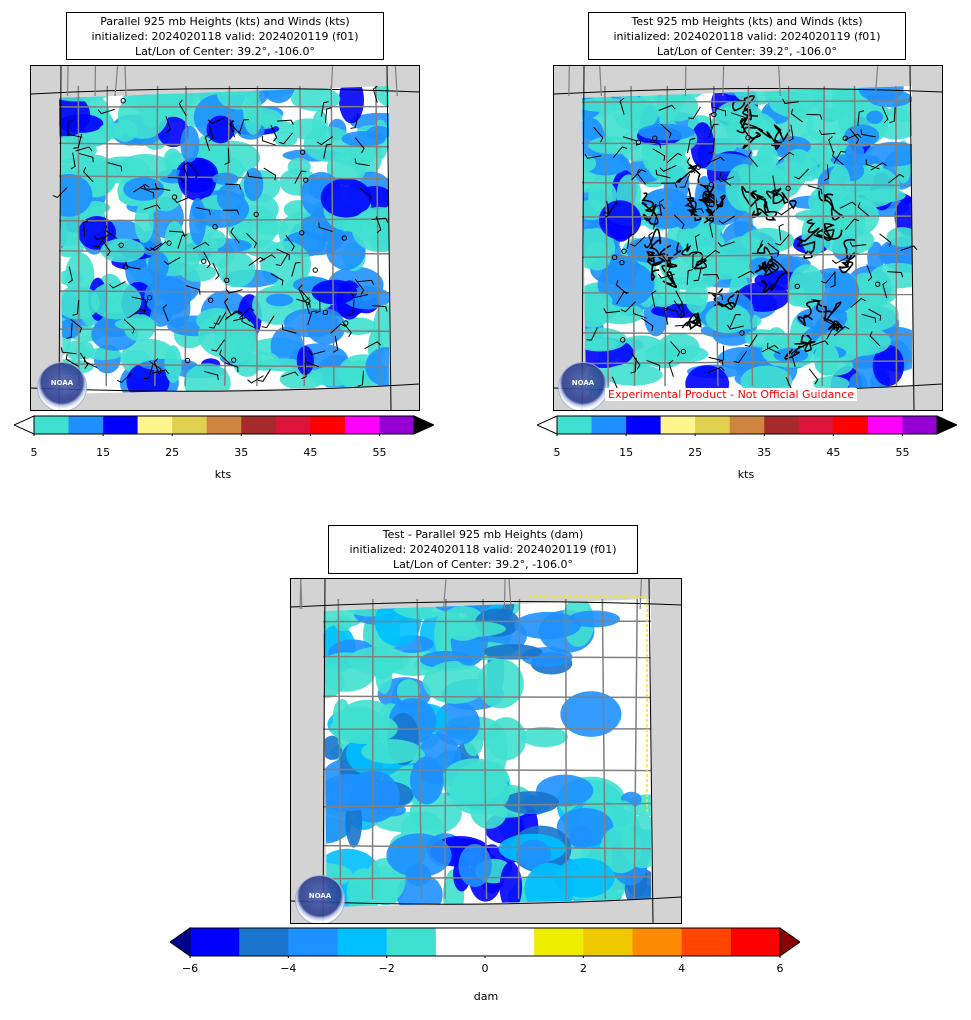  What do you see at coordinates (223, 474) in the screenshot?
I see `parallel-colorbar-label: kts` at bounding box center [223, 474].